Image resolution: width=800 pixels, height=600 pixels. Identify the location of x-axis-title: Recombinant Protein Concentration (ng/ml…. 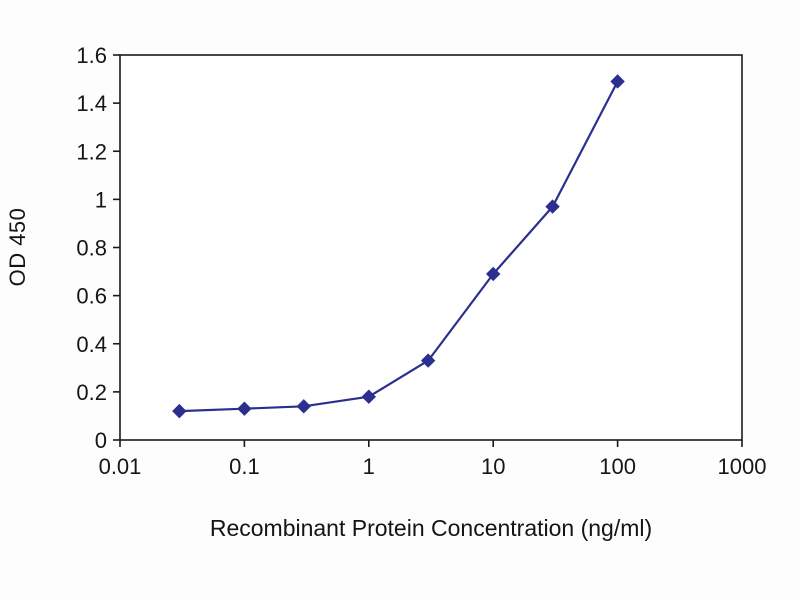
(431, 528).